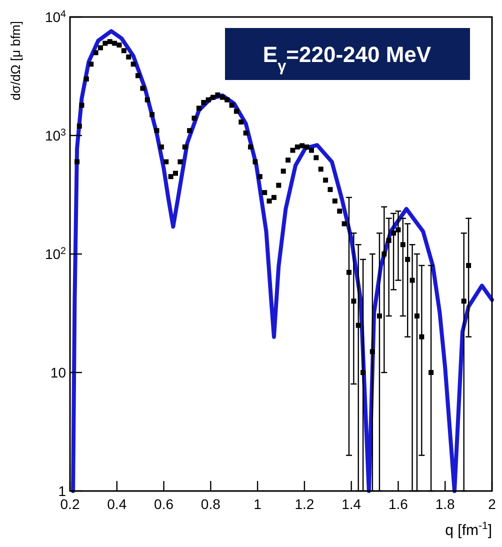 The width and height of the screenshot is (502, 547). Describe the element at coordinates (352, 504) in the screenshot. I see `x-tick-label: 1.4` at that location.